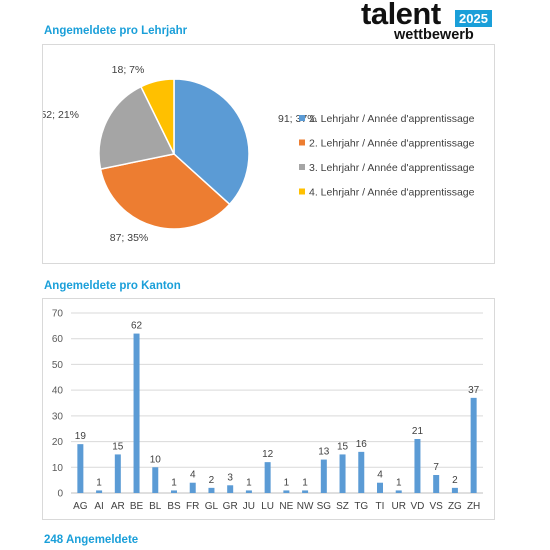 The height and width of the screenshot is (550, 550). Describe the element at coordinates (297, 119) in the screenshot. I see `pie-data-label-1: 91; 37%` at that location.